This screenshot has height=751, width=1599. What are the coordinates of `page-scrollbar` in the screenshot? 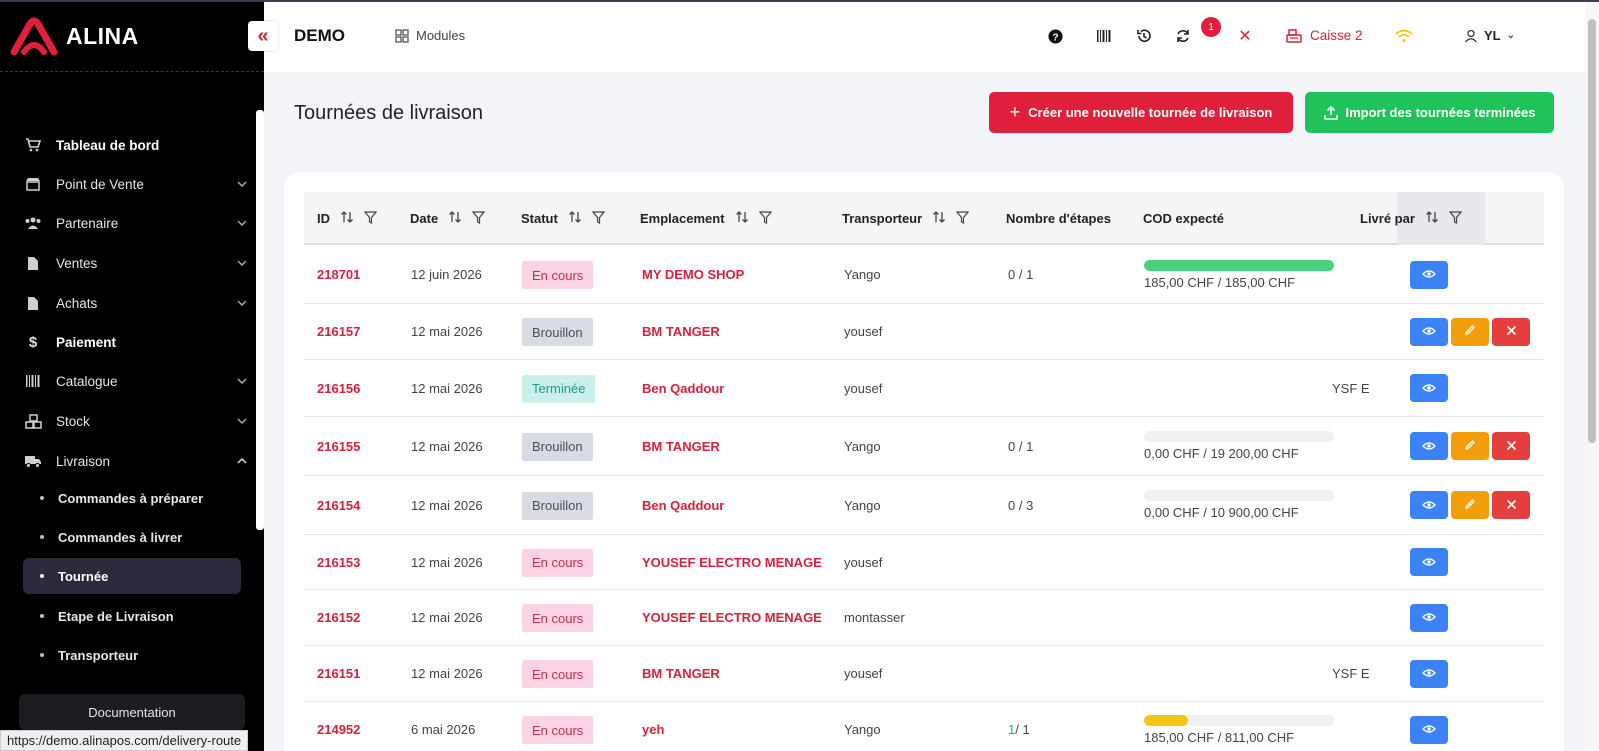 It's located at (1592, 376).